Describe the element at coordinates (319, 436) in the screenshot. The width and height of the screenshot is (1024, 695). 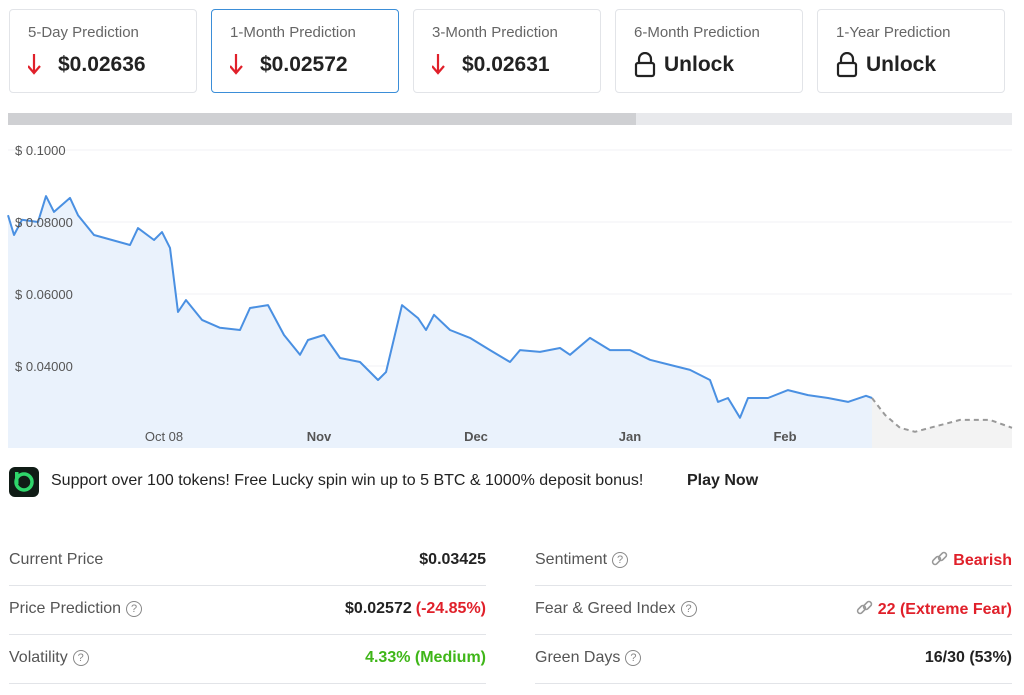
I see `x-tick-label: Nov` at that location.